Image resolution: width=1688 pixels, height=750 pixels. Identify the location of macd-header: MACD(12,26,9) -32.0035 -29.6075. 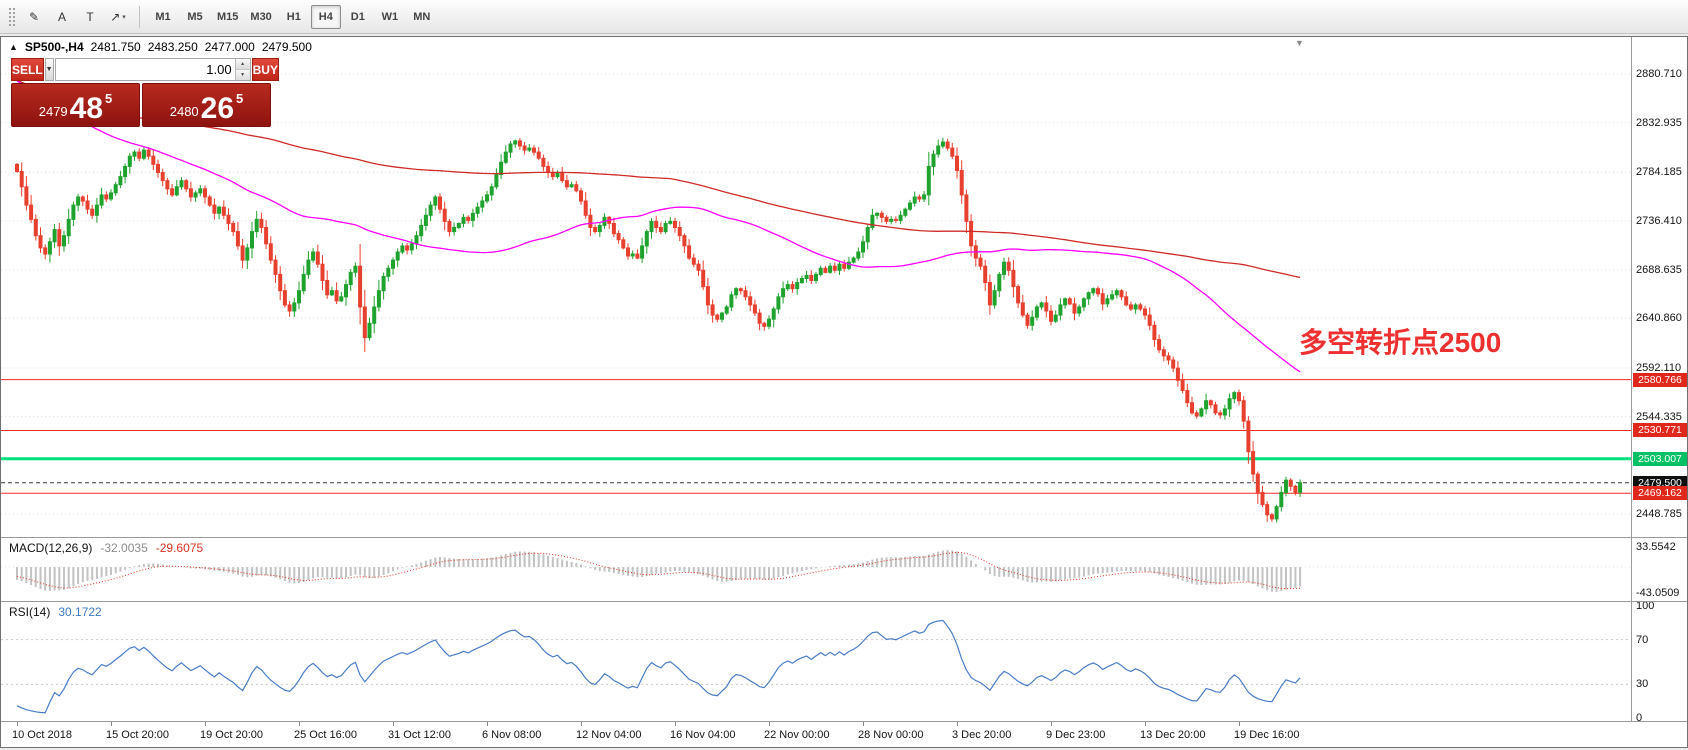
(106, 548).